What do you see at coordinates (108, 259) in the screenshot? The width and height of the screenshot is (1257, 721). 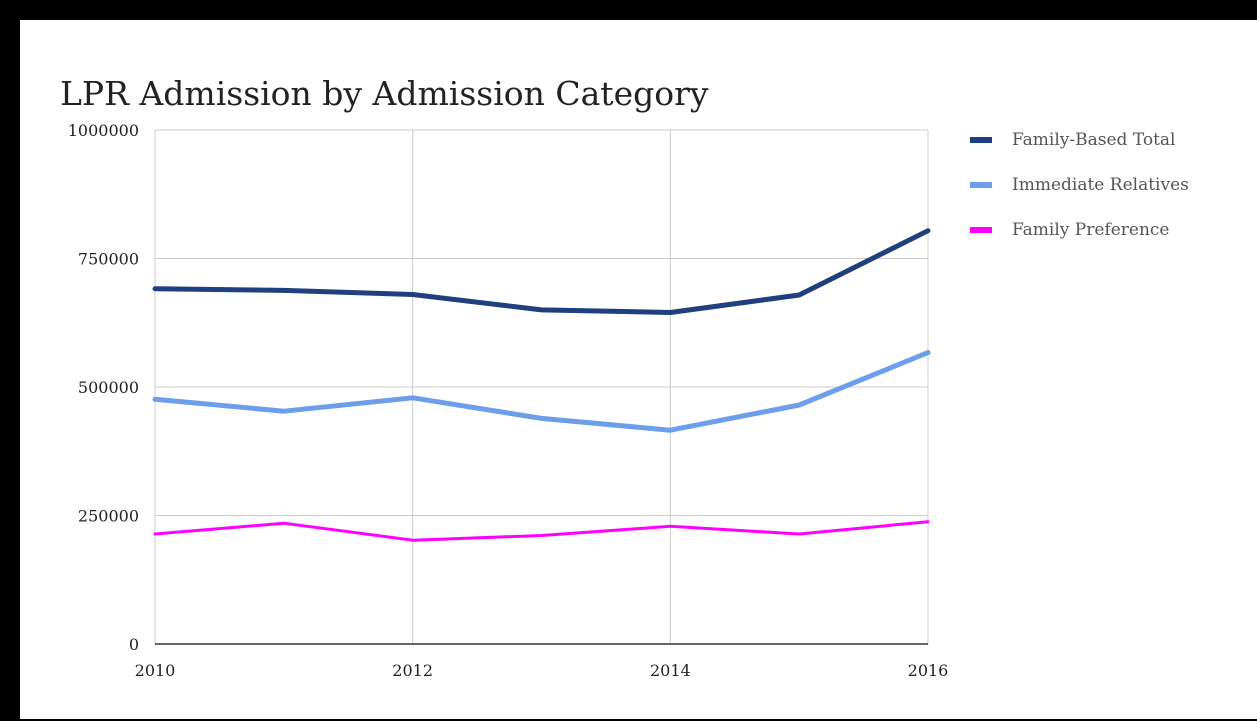 I see `y-tick-label: 750000` at bounding box center [108, 259].